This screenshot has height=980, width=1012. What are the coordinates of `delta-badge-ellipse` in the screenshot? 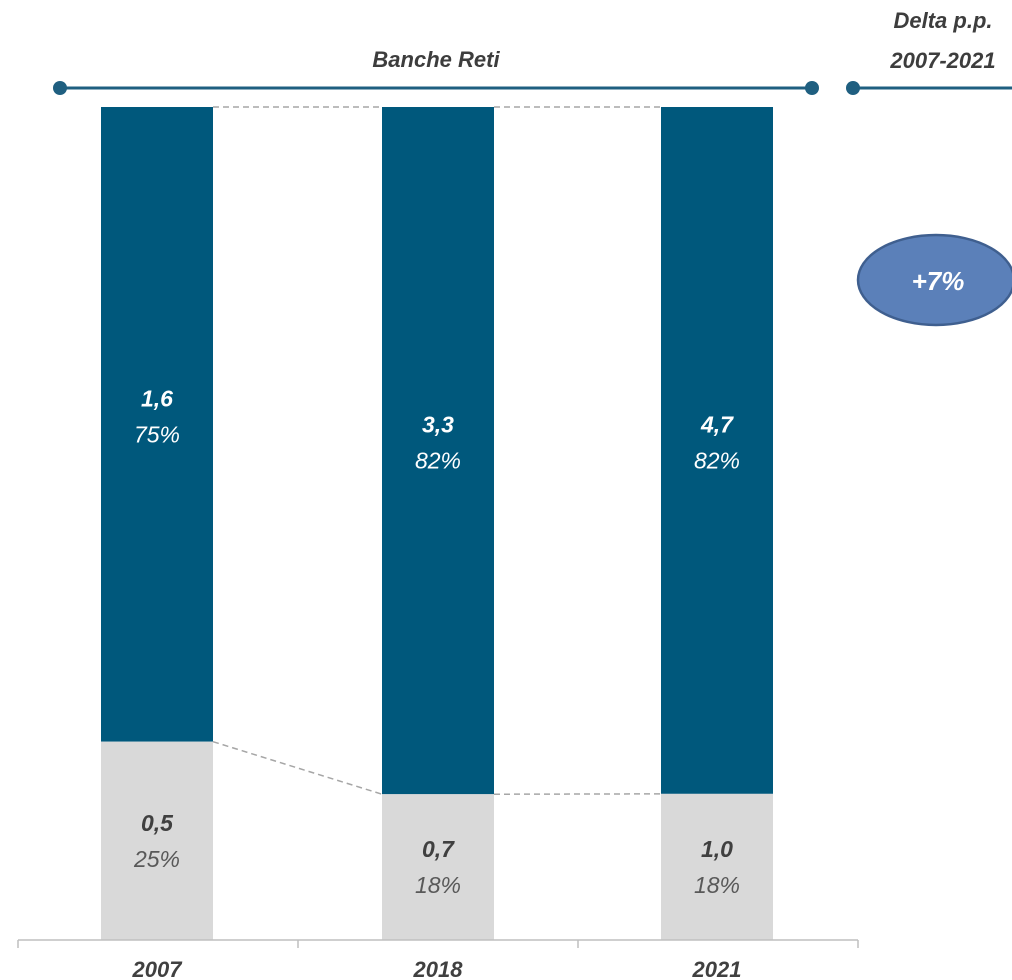 It's located at (934, 280).